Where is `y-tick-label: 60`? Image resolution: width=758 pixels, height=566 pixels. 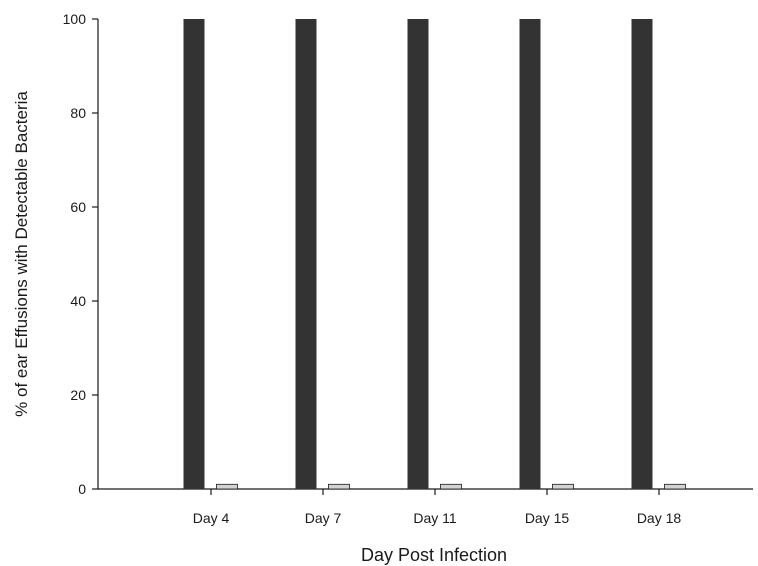
y-tick-label: 60 is located at coordinates (78, 207).